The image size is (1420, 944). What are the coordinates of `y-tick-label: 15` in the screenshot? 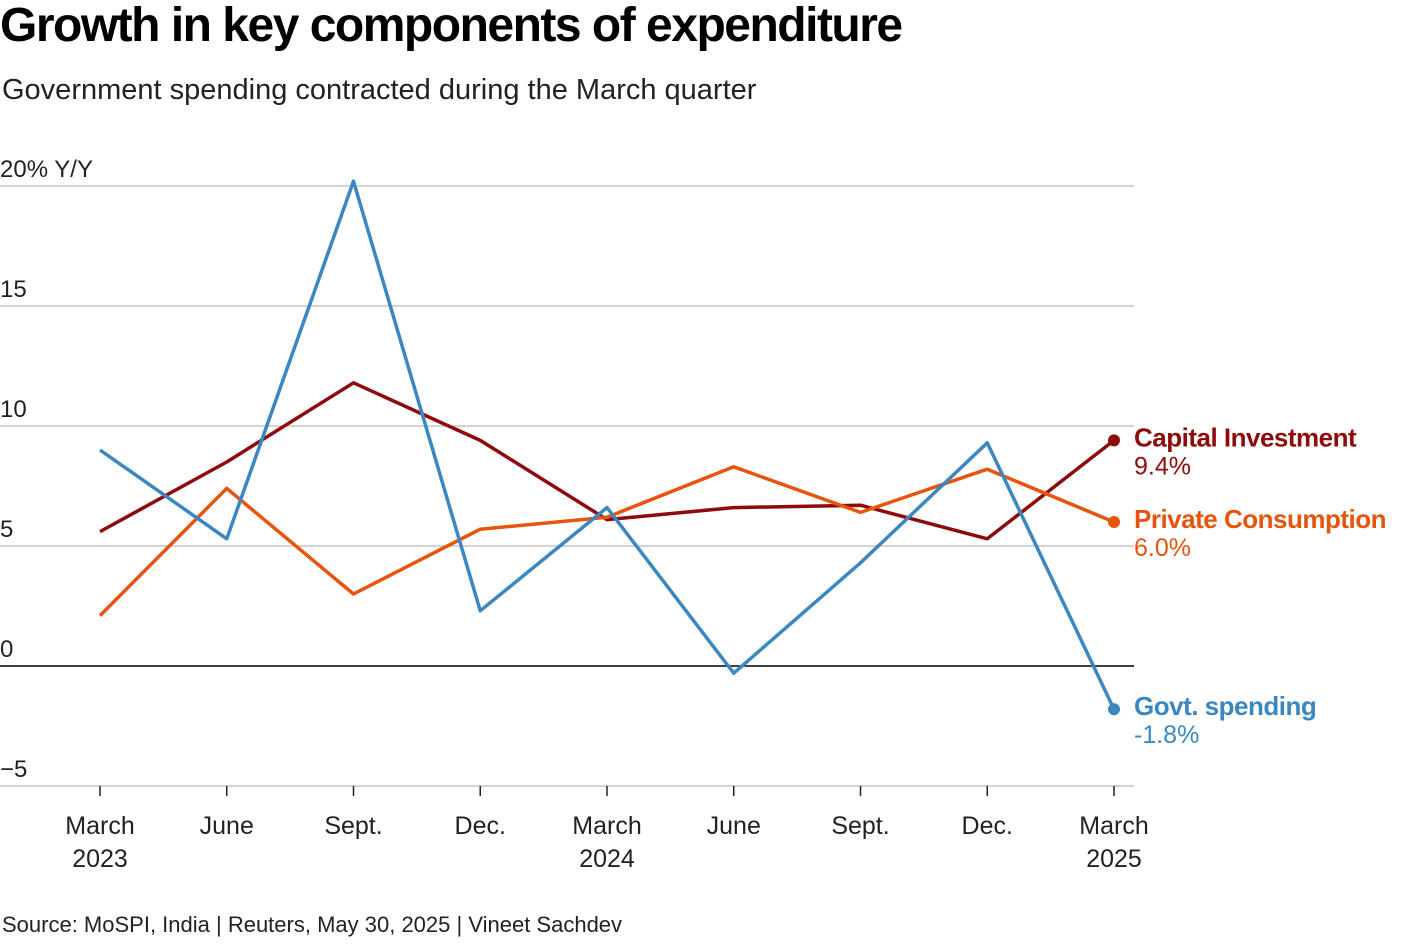 It's located at (13, 289).